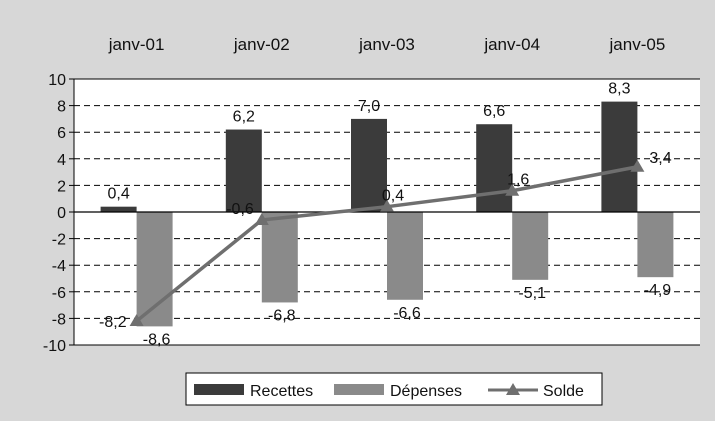 The image size is (715, 421). I want to click on legend-swatch-depenses, so click(359, 389).